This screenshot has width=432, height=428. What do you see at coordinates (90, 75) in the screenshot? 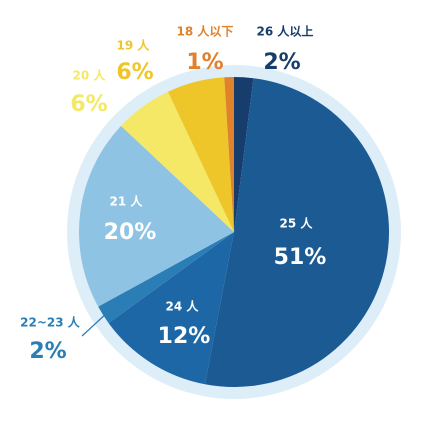
I see `slice-name: 20 人` at bounding box center [90, 75].